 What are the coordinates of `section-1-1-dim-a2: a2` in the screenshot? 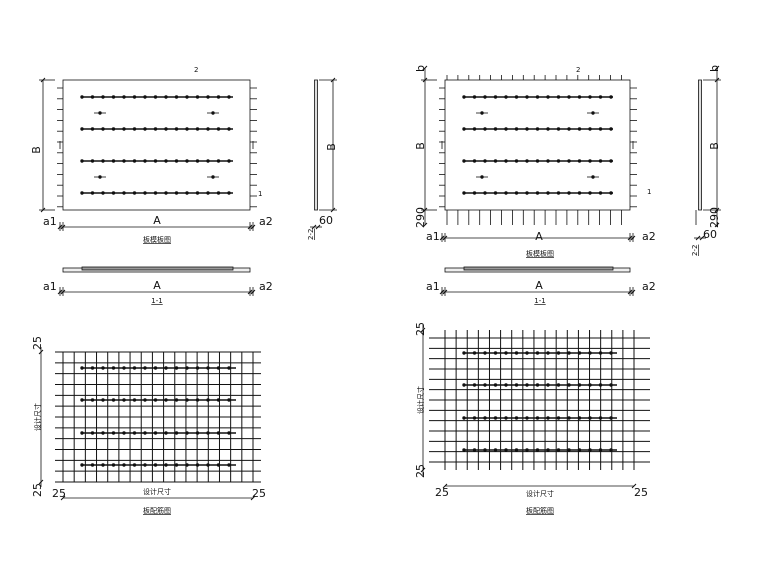 It's located at (649, 286).